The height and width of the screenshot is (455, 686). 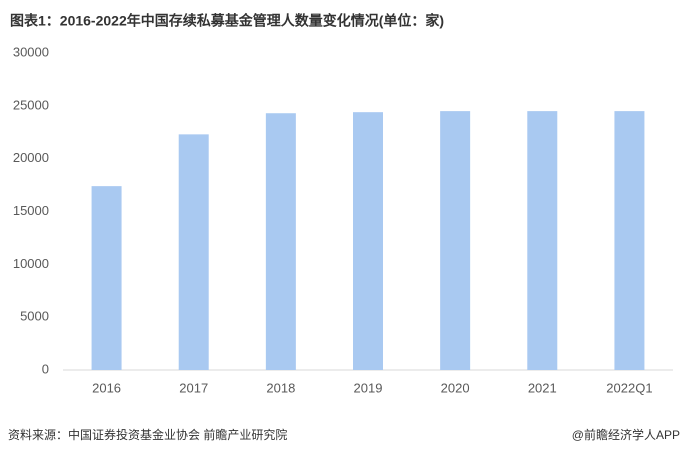 I want to click on x-tick-label: 2019, so click(x=368, y=387).